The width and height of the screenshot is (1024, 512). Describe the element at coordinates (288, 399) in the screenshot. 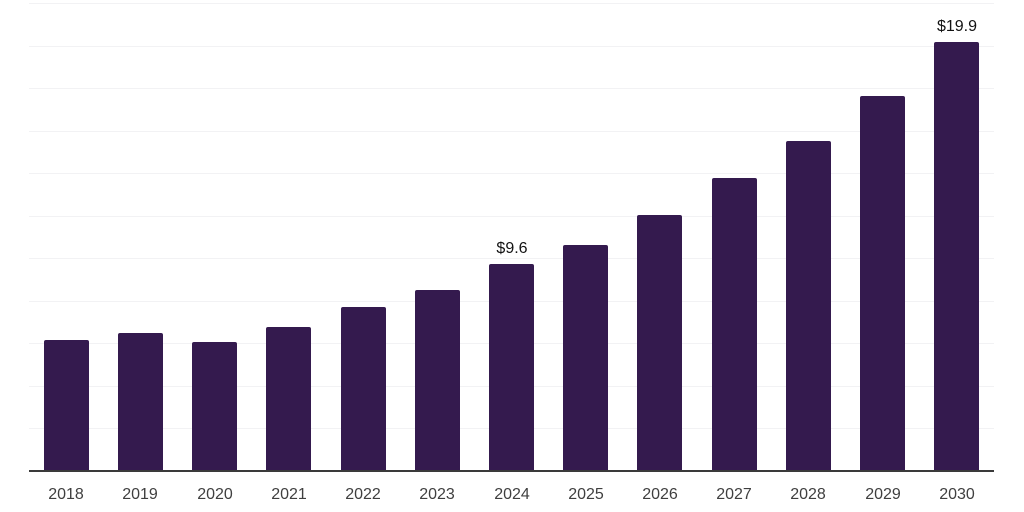

I see `bar-2021` at that location.